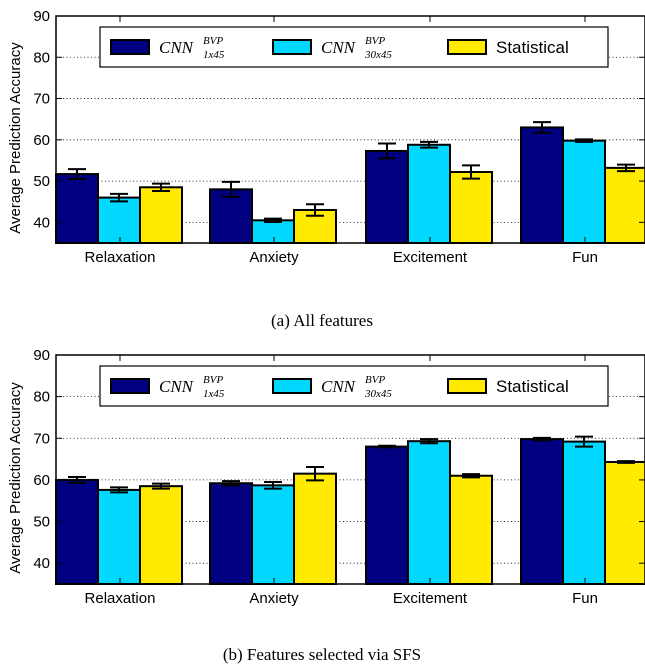 This screenshot has width=645, height=669. What do you see at coordinates (231, 533) in the screenshot?
I see `bar-cnn-1x45-anxiety` at bounding box center [231, 533].